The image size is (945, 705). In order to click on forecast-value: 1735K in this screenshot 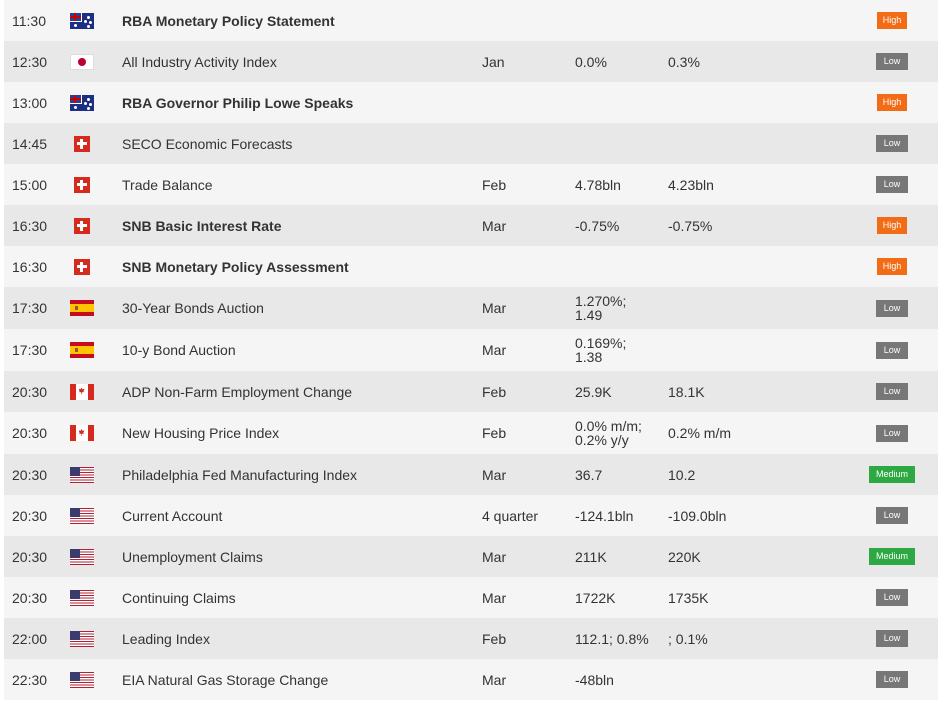, I will do `click(688, 597)`.